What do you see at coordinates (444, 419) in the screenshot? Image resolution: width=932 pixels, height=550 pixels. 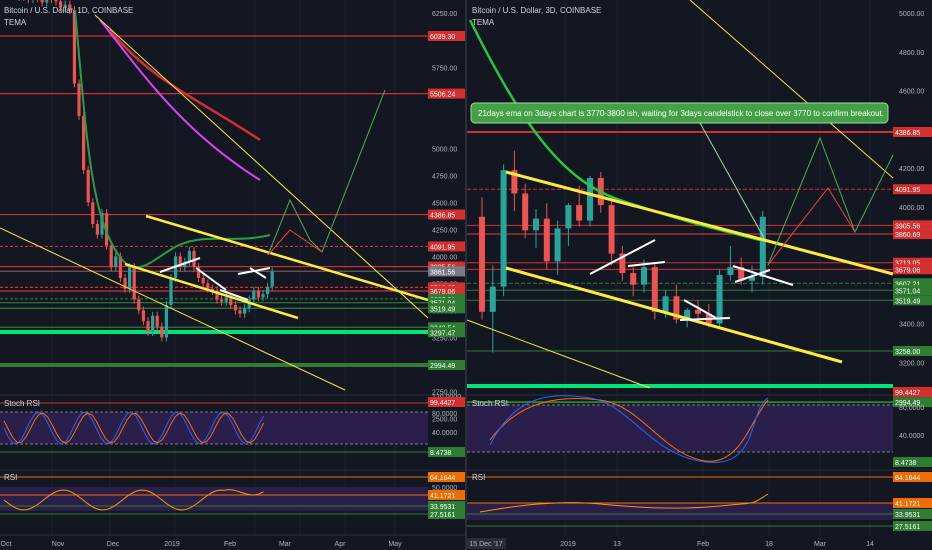 I see `left-y-tick-label: 2500.00` at bounding box center [444, 419].